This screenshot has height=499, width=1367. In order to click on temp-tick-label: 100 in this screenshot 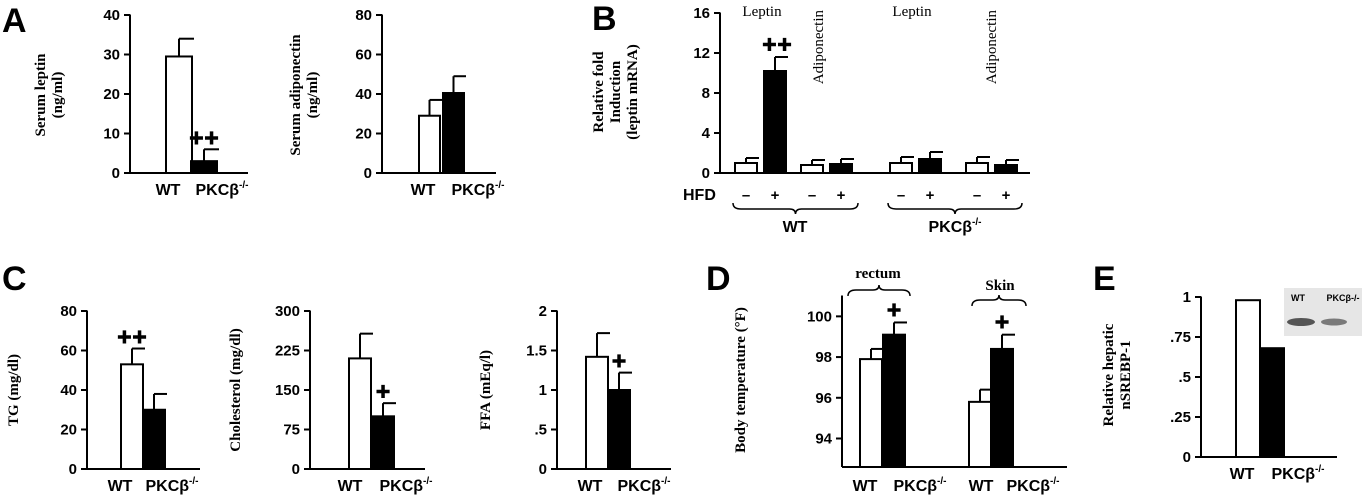, I will do `click(819, 316)`.